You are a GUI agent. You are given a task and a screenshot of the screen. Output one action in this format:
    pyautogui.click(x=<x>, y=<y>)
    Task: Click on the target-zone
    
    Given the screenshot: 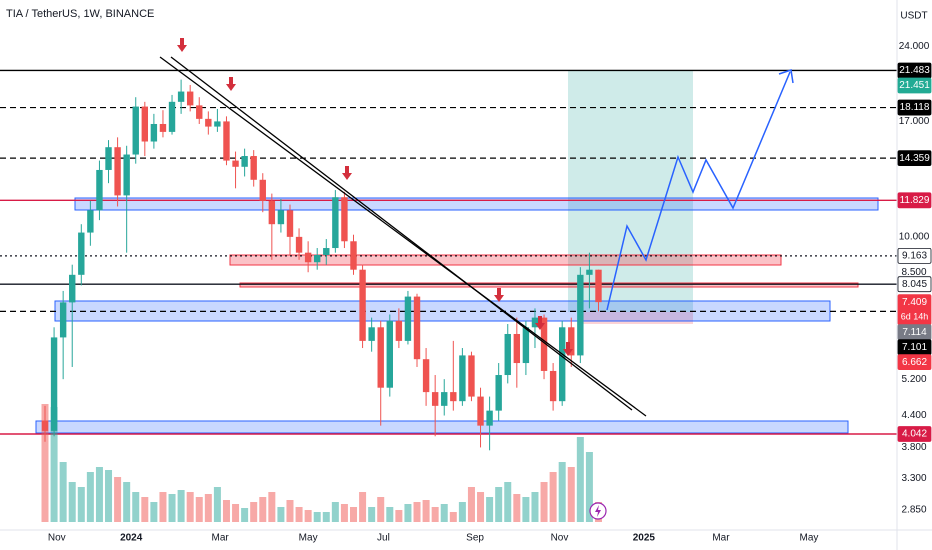 What is the action you would take?
    pyautogui.click(x=630, y=191)
    